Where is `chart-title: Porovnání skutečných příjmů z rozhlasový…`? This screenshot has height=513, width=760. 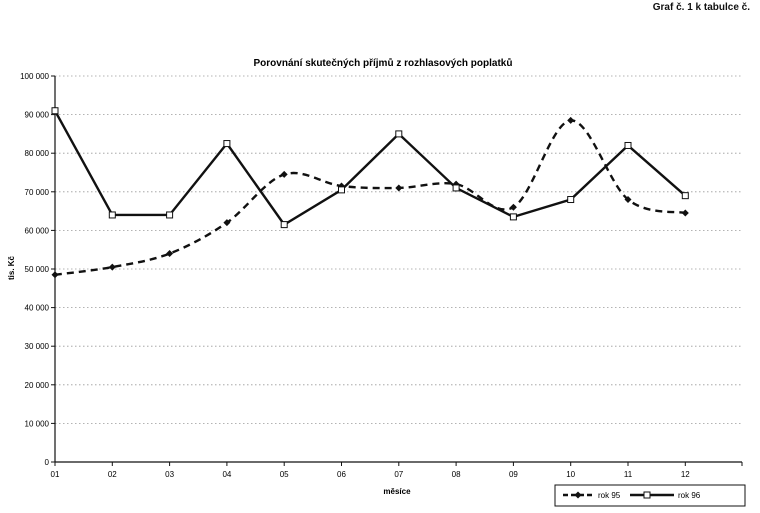 chart-title: Porovnání skutečných příjmů z rozhlasový… is located at coordinates (383, 63).